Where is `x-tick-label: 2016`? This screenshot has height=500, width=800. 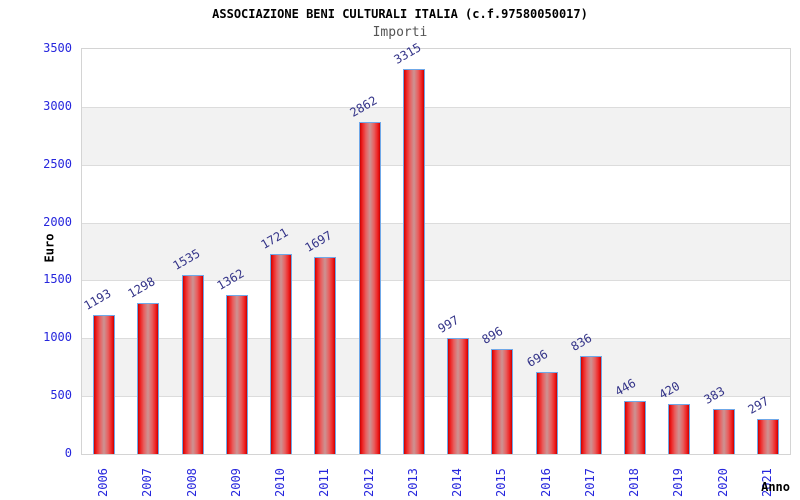 x-tick-label: 2016 is located at coordinates (545, 482).